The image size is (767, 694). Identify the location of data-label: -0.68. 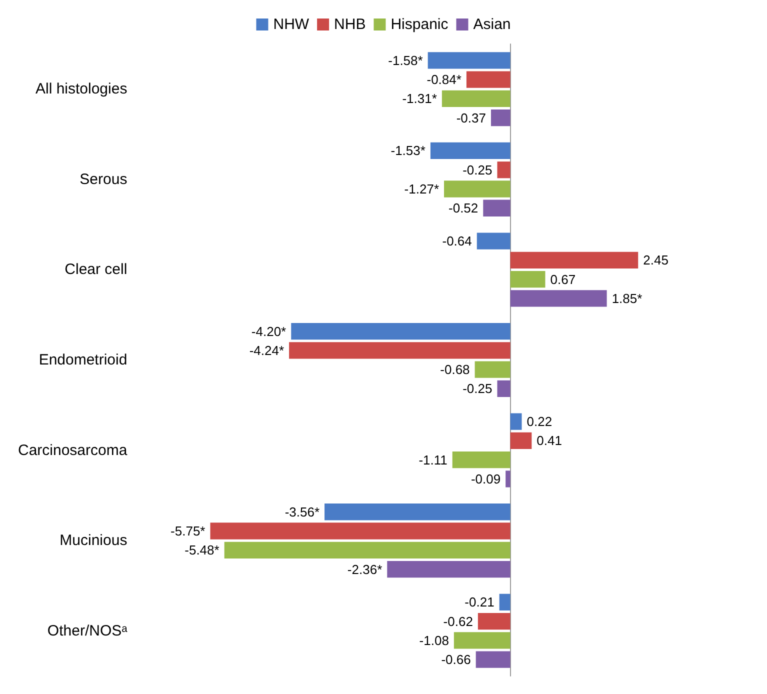
(455, 370).